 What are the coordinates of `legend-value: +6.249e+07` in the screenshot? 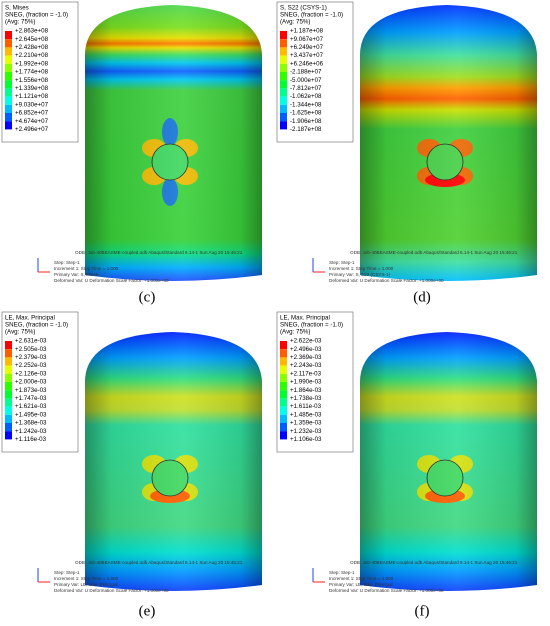 It's located at (307, 47).